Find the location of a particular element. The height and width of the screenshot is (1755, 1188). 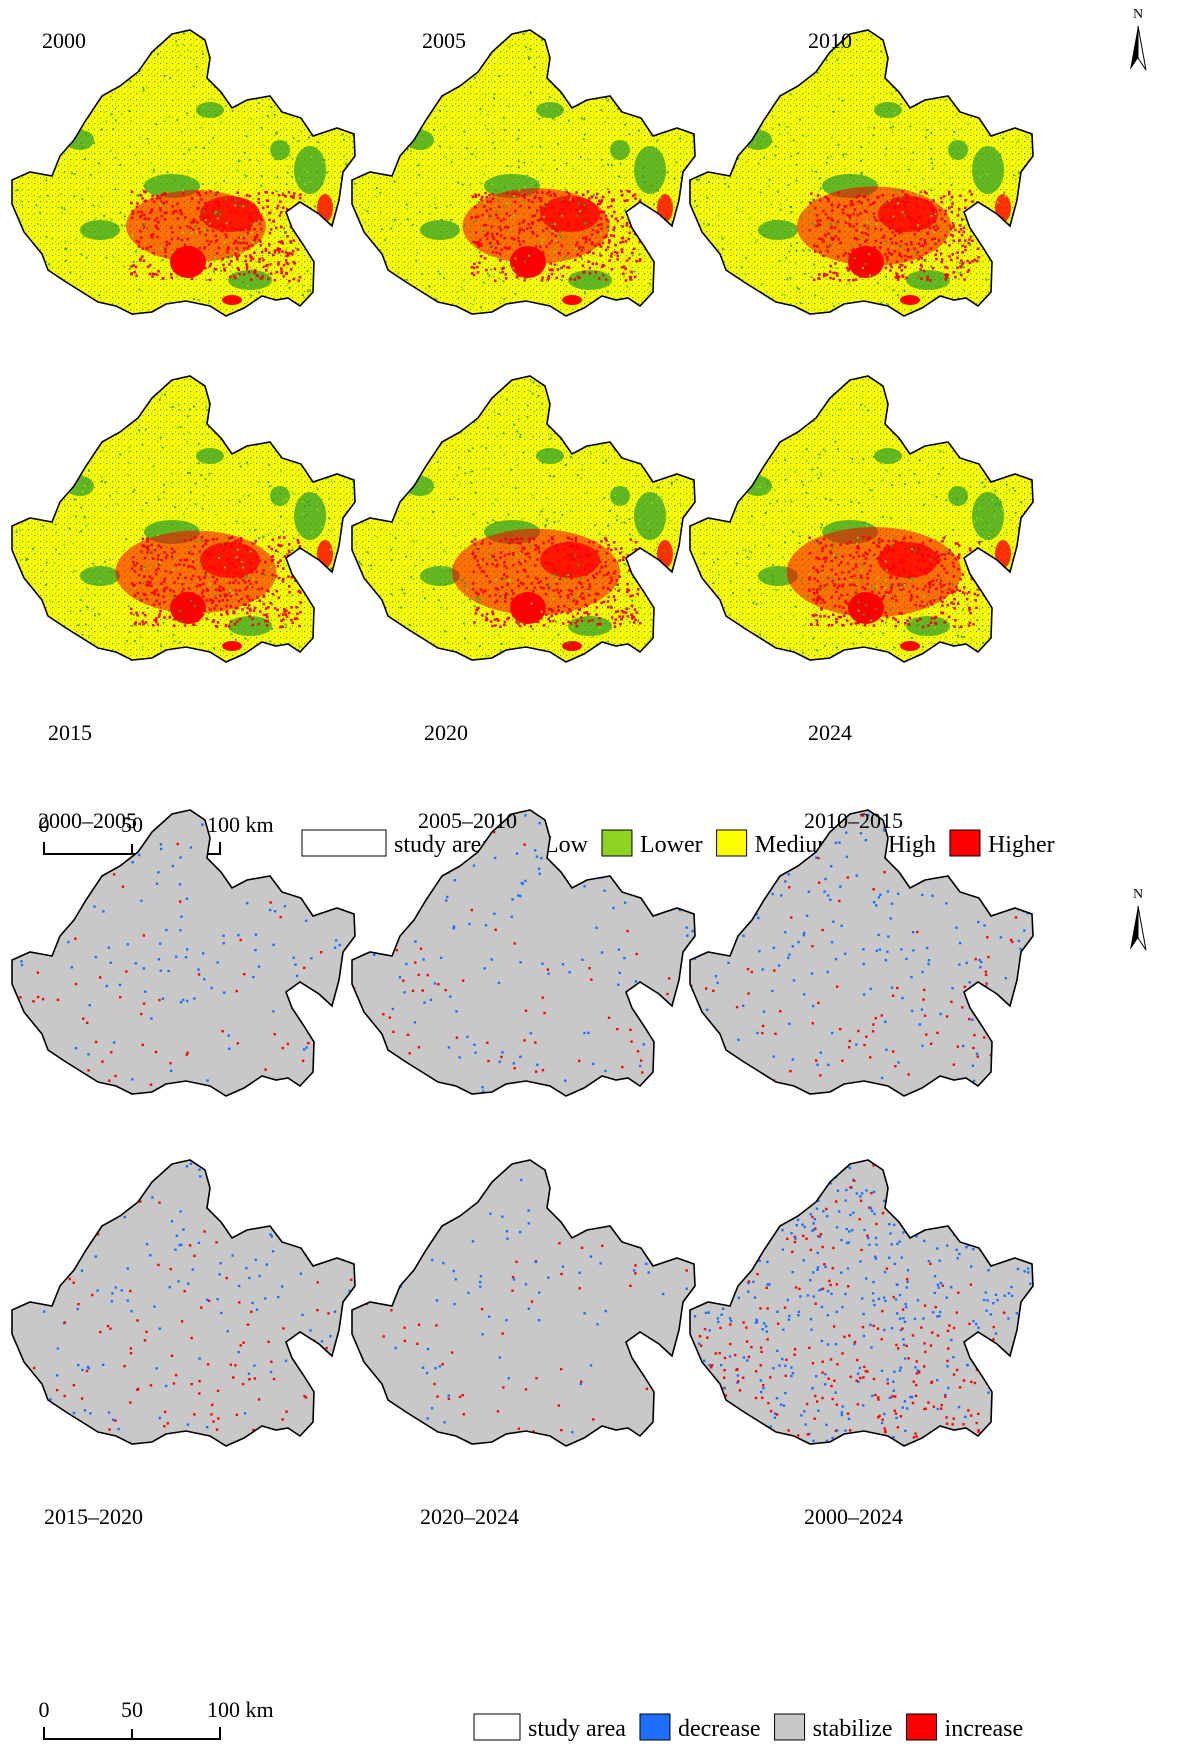

map-panel-2020: 2020 is located at coordinates (523, 560).